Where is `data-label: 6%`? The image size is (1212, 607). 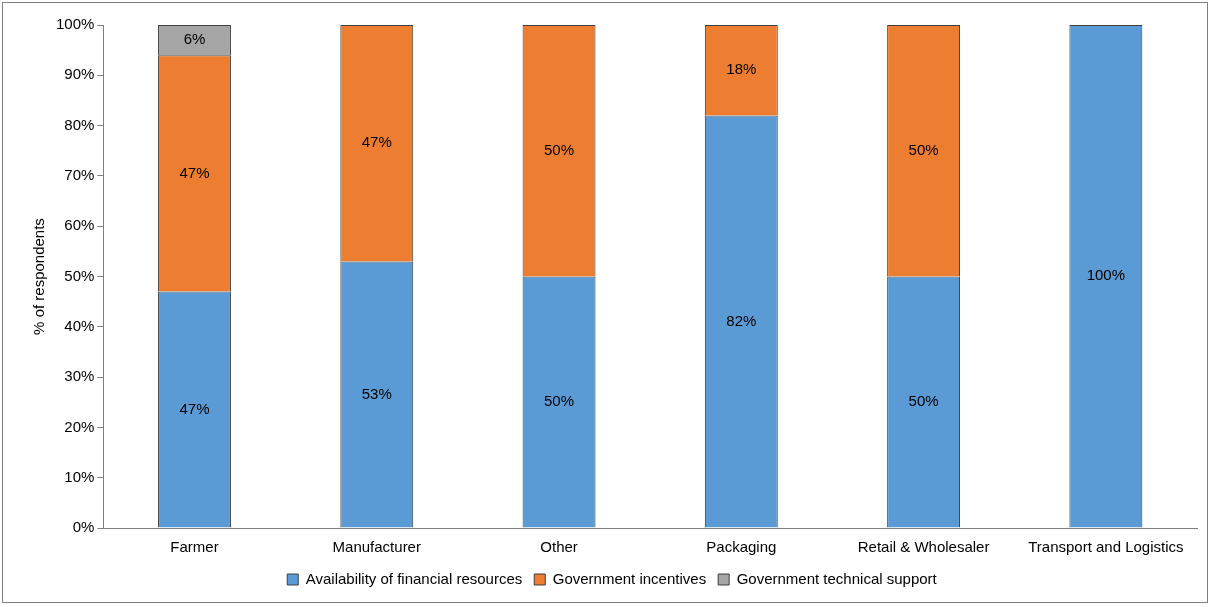 data-label: 6% is located at coordinates (194, 39).